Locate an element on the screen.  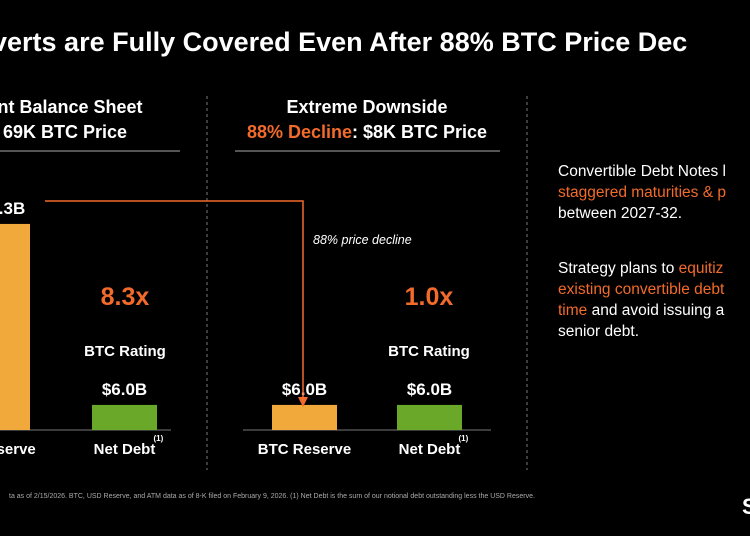
panel-header: ent Balance Sheet is located at coordinates (71, 107).